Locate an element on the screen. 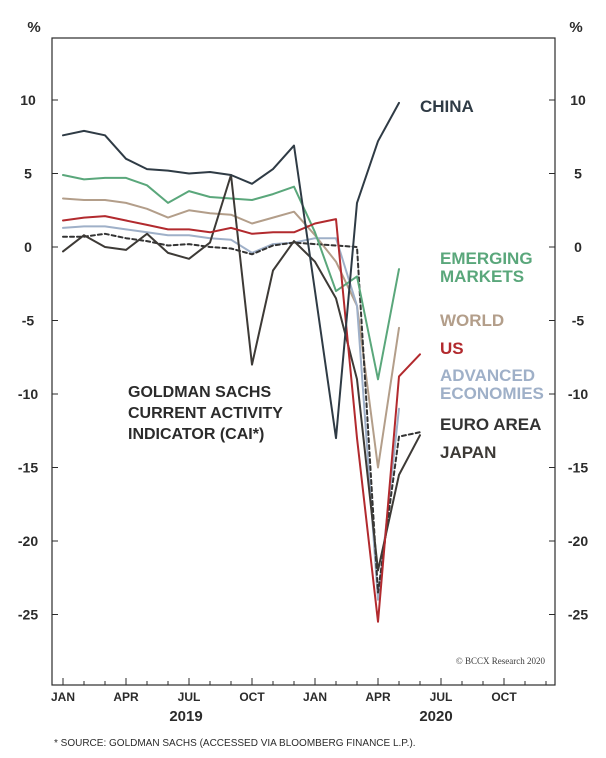 The image size is (606, 758). chart-title-line-1: GOLDMAN SACHS is located at coordinates (199, 392).